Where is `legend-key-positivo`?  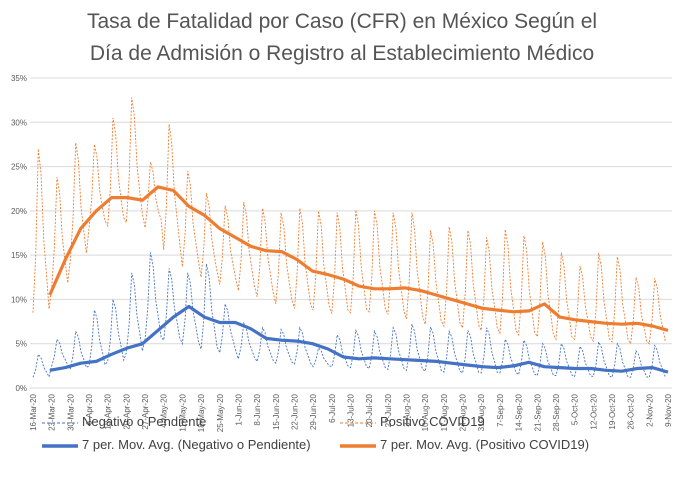 legend-key-positivo is located at coordinates (358, 423).